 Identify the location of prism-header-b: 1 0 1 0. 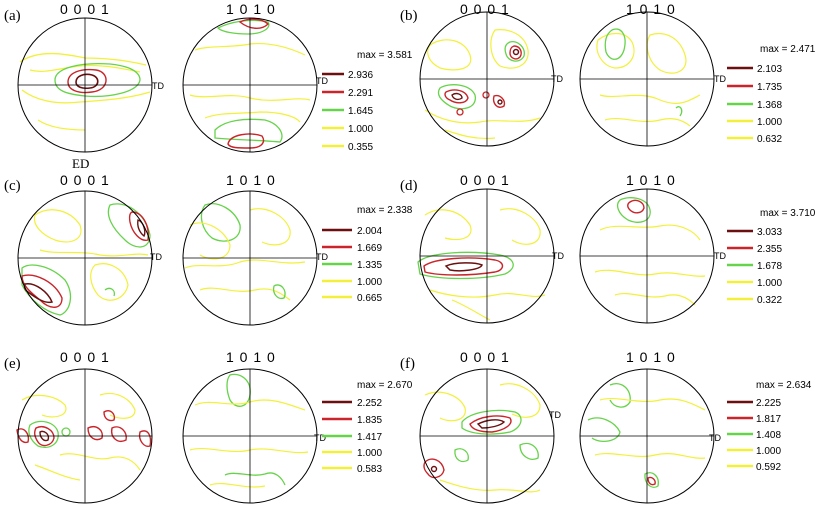
(651, 9).